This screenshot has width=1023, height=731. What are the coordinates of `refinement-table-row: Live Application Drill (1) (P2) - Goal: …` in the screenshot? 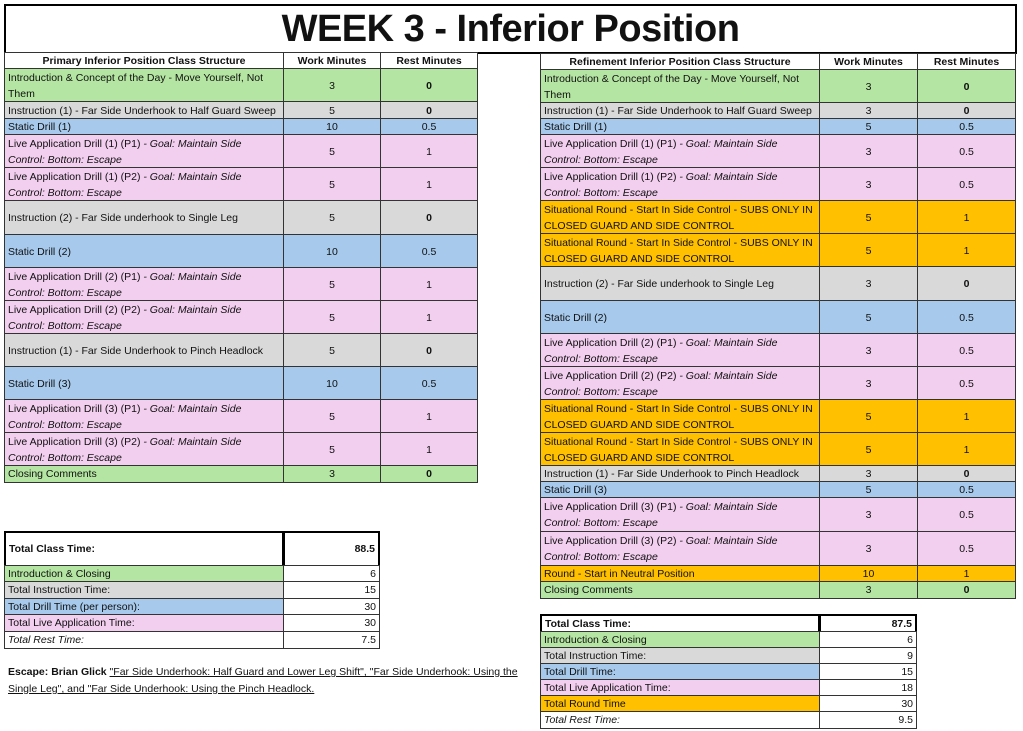 It's located at (778, 184).